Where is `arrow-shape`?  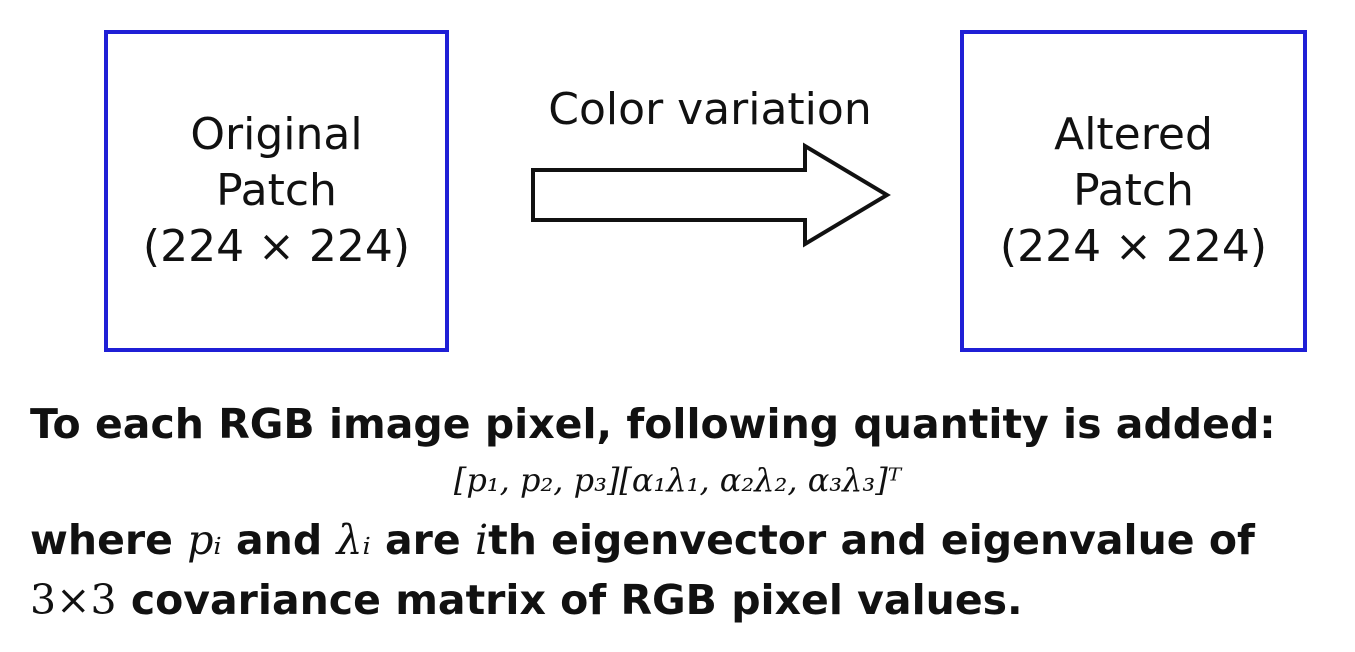
arrow-shape is located at coordinates (711, 195).